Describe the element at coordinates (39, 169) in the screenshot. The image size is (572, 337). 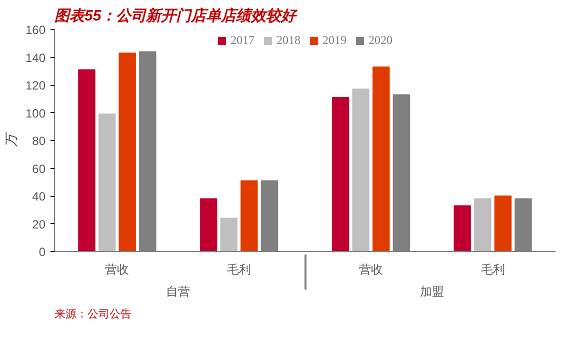
I see `y-tick-label: 60` at that location.